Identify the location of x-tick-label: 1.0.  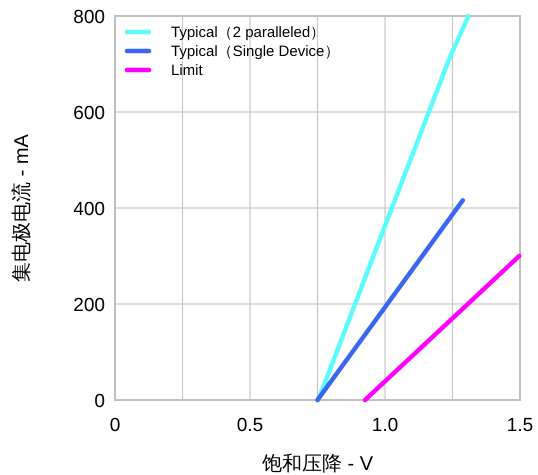
(385, 425).